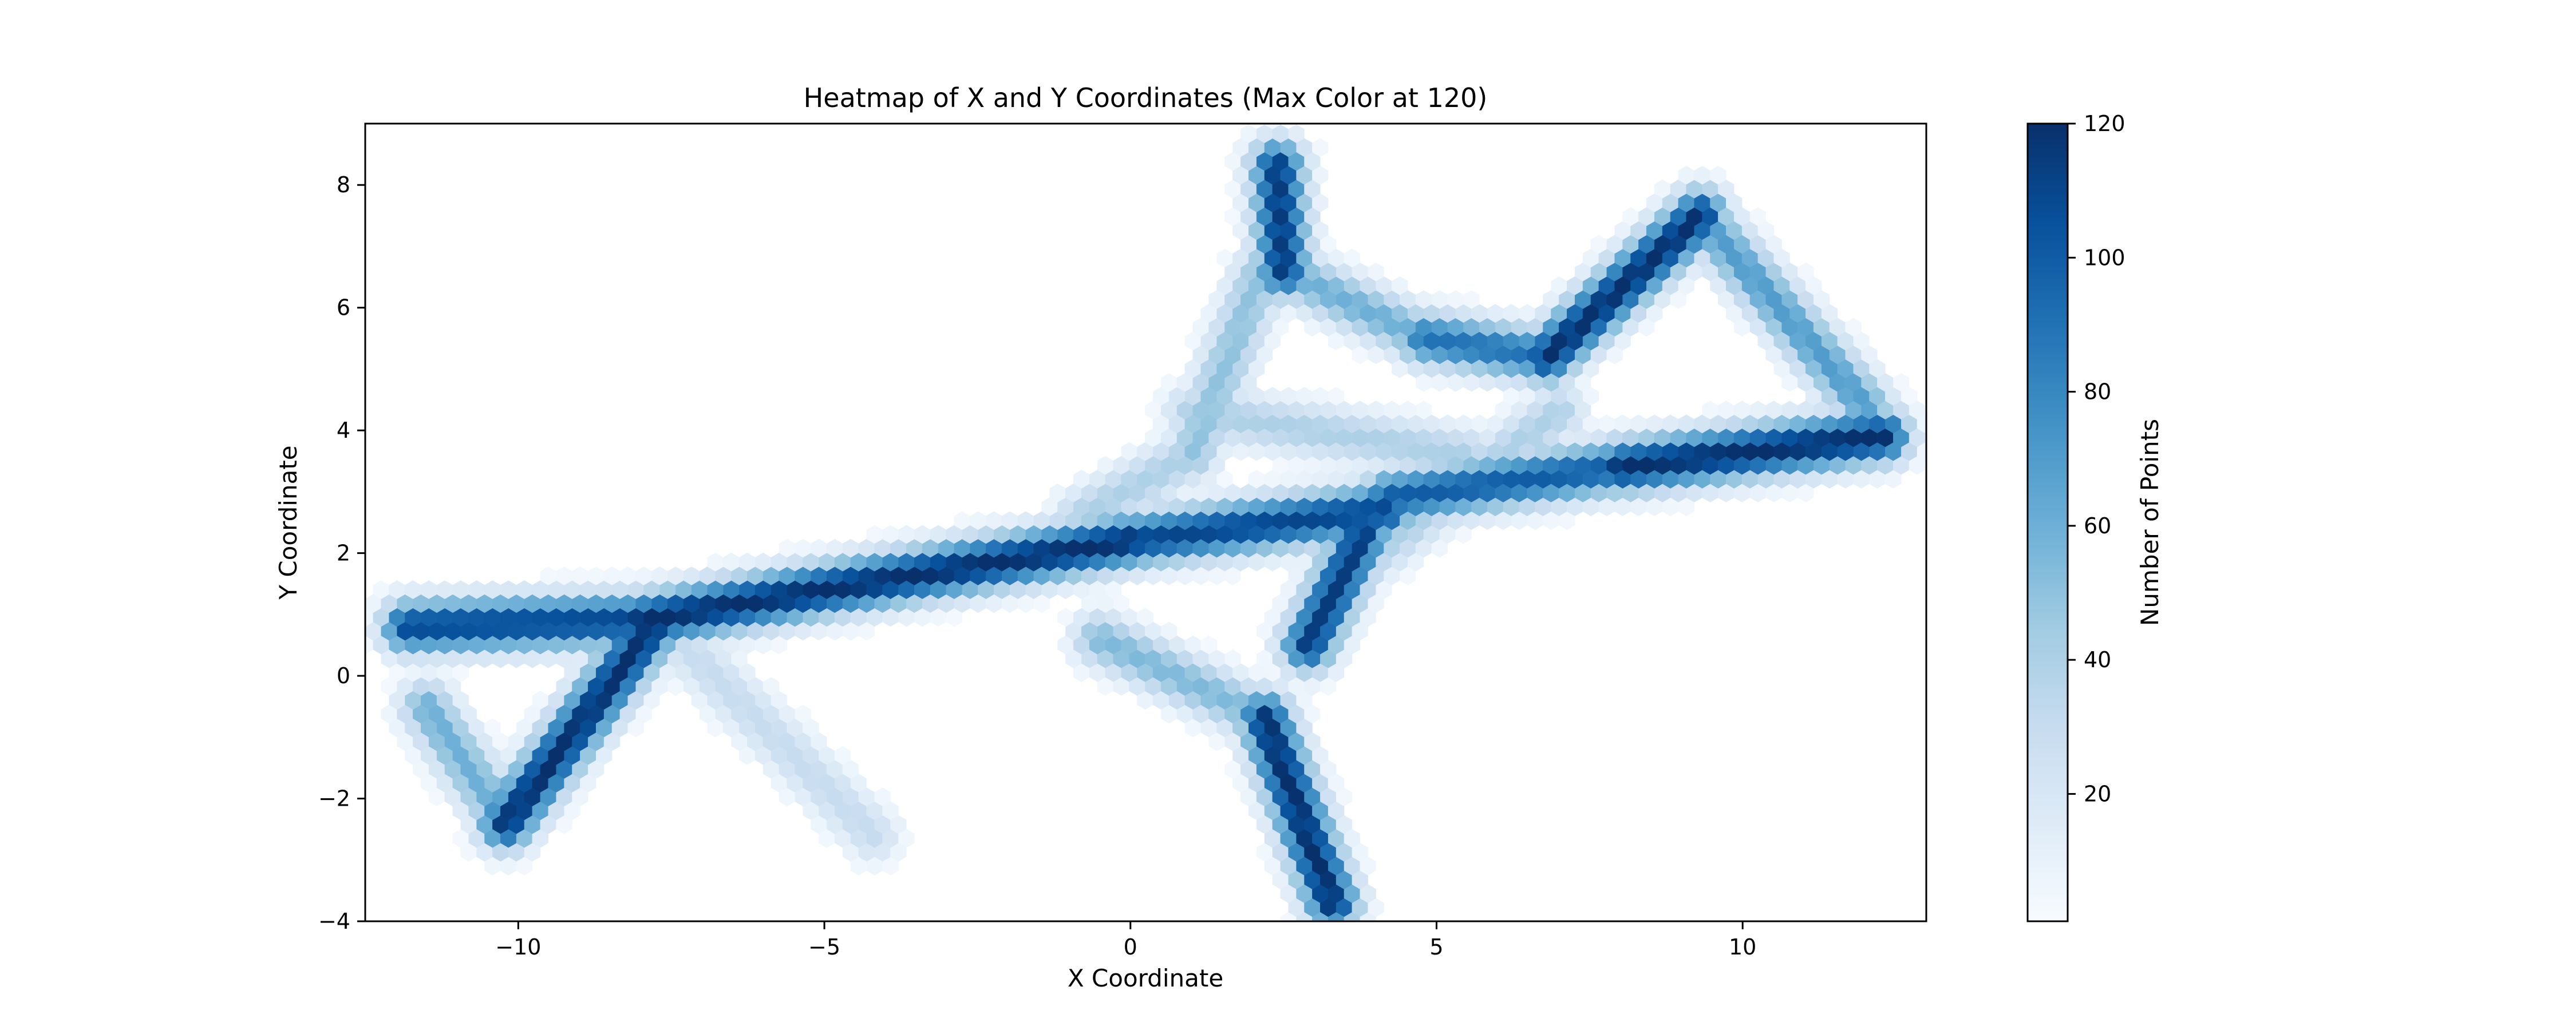 Image resolution: width=2576 pixels, height=1030 pixels. I want to click on x-tick-label: −5, so click(824, 947).